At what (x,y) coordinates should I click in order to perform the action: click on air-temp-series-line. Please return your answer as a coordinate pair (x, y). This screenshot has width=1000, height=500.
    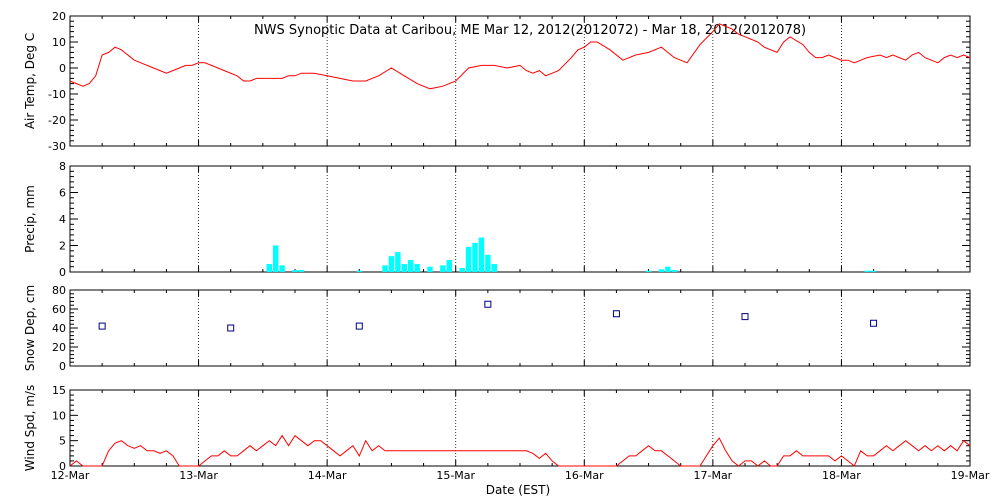
    Looking at the image, I should click on (520, 56).